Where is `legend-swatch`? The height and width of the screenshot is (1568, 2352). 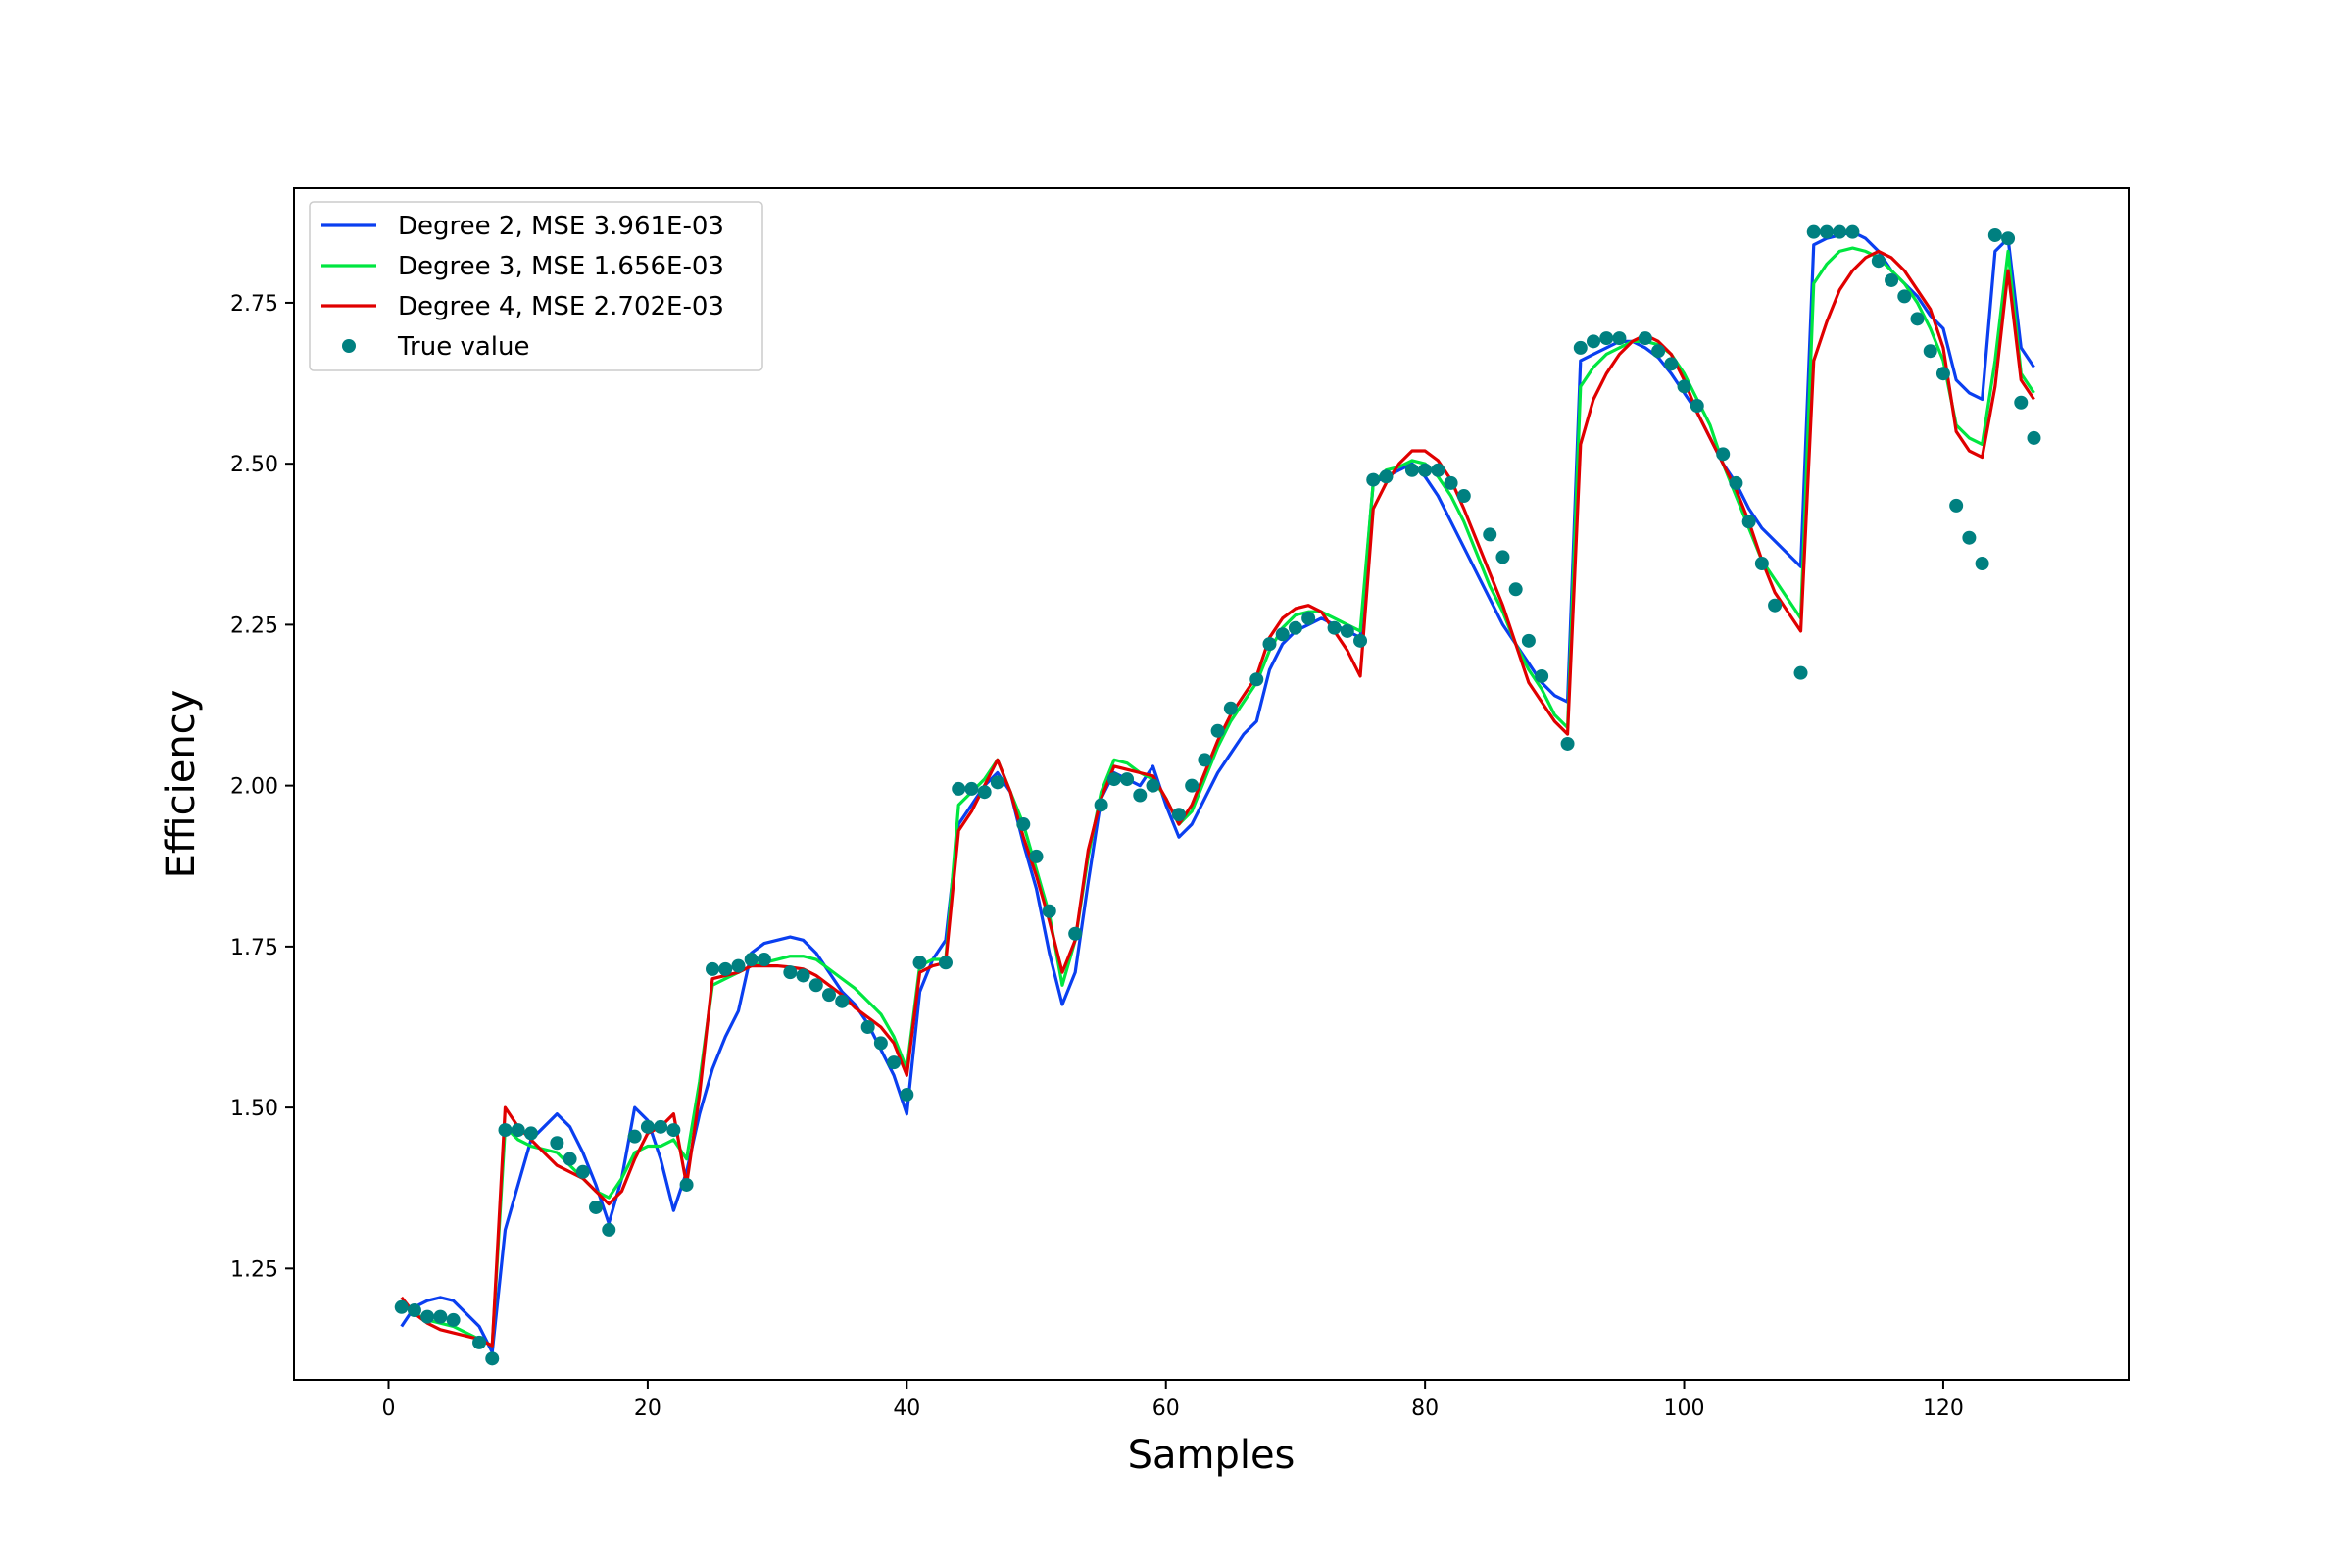 legend-swatch is located at coordinates (349, 346).